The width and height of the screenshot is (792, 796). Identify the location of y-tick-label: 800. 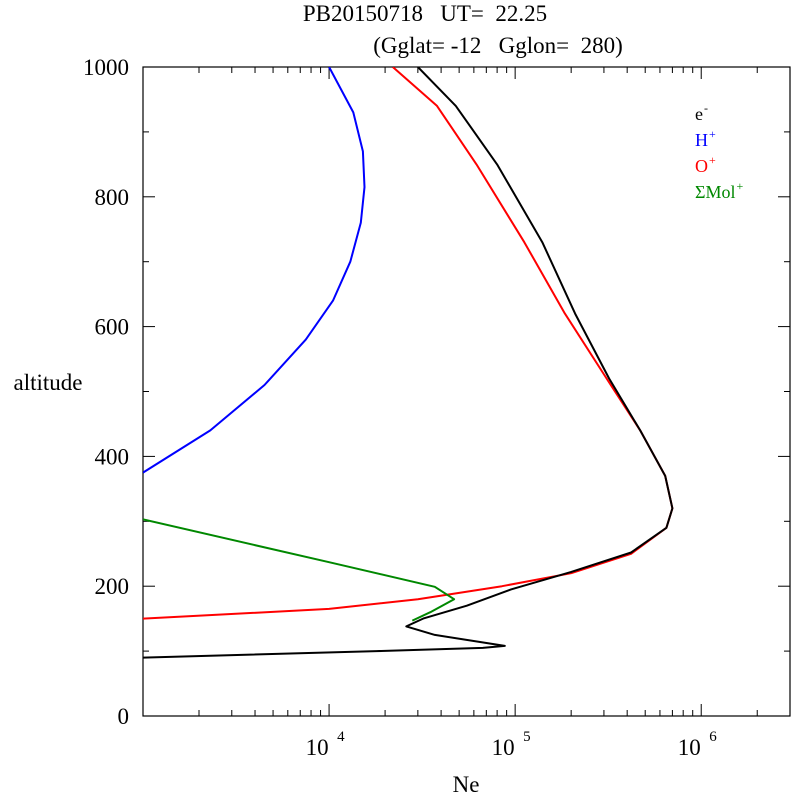
(112, 197).